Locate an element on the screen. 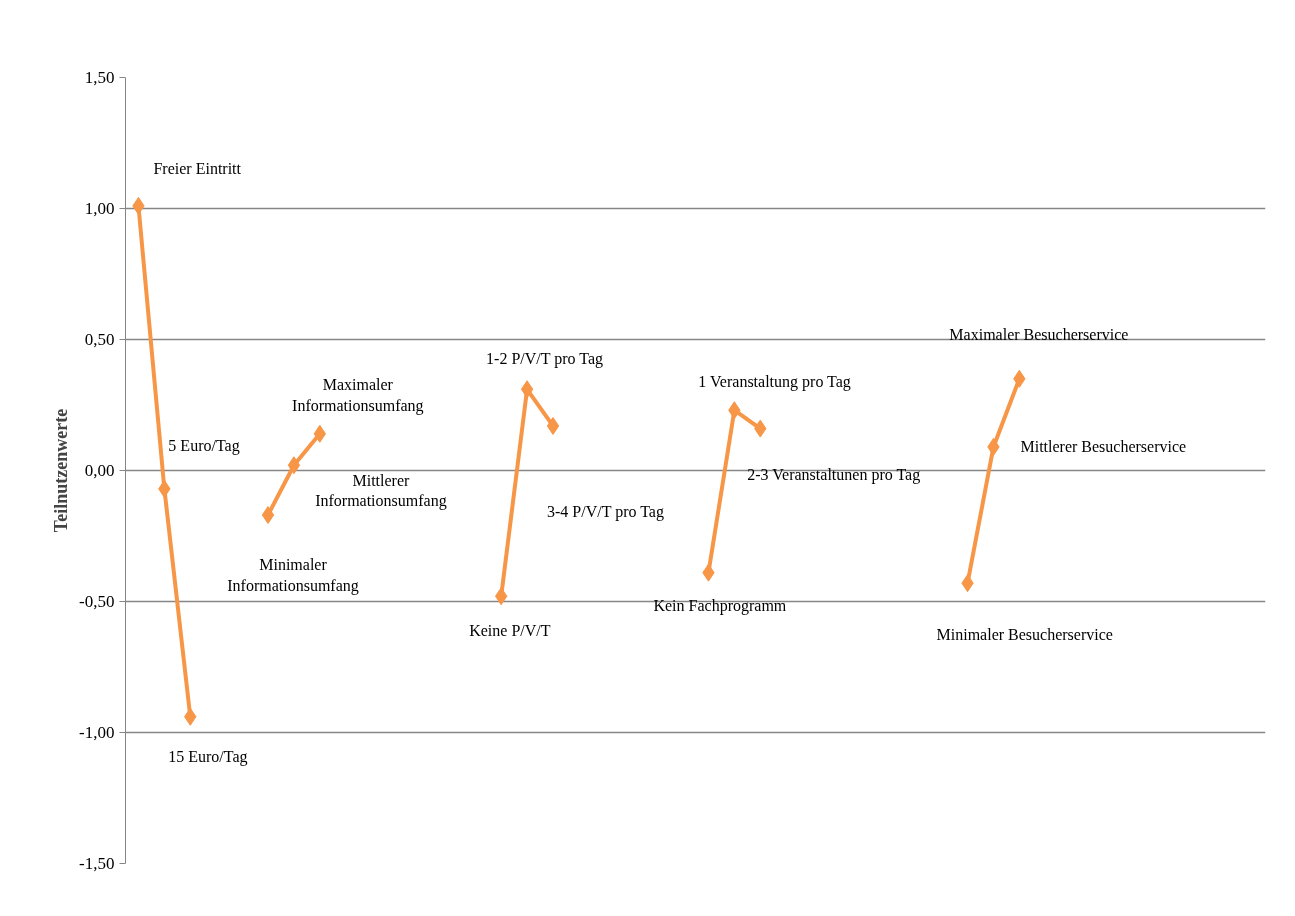  y-tick-label: 1,00 is located at coordinates (99, 208).